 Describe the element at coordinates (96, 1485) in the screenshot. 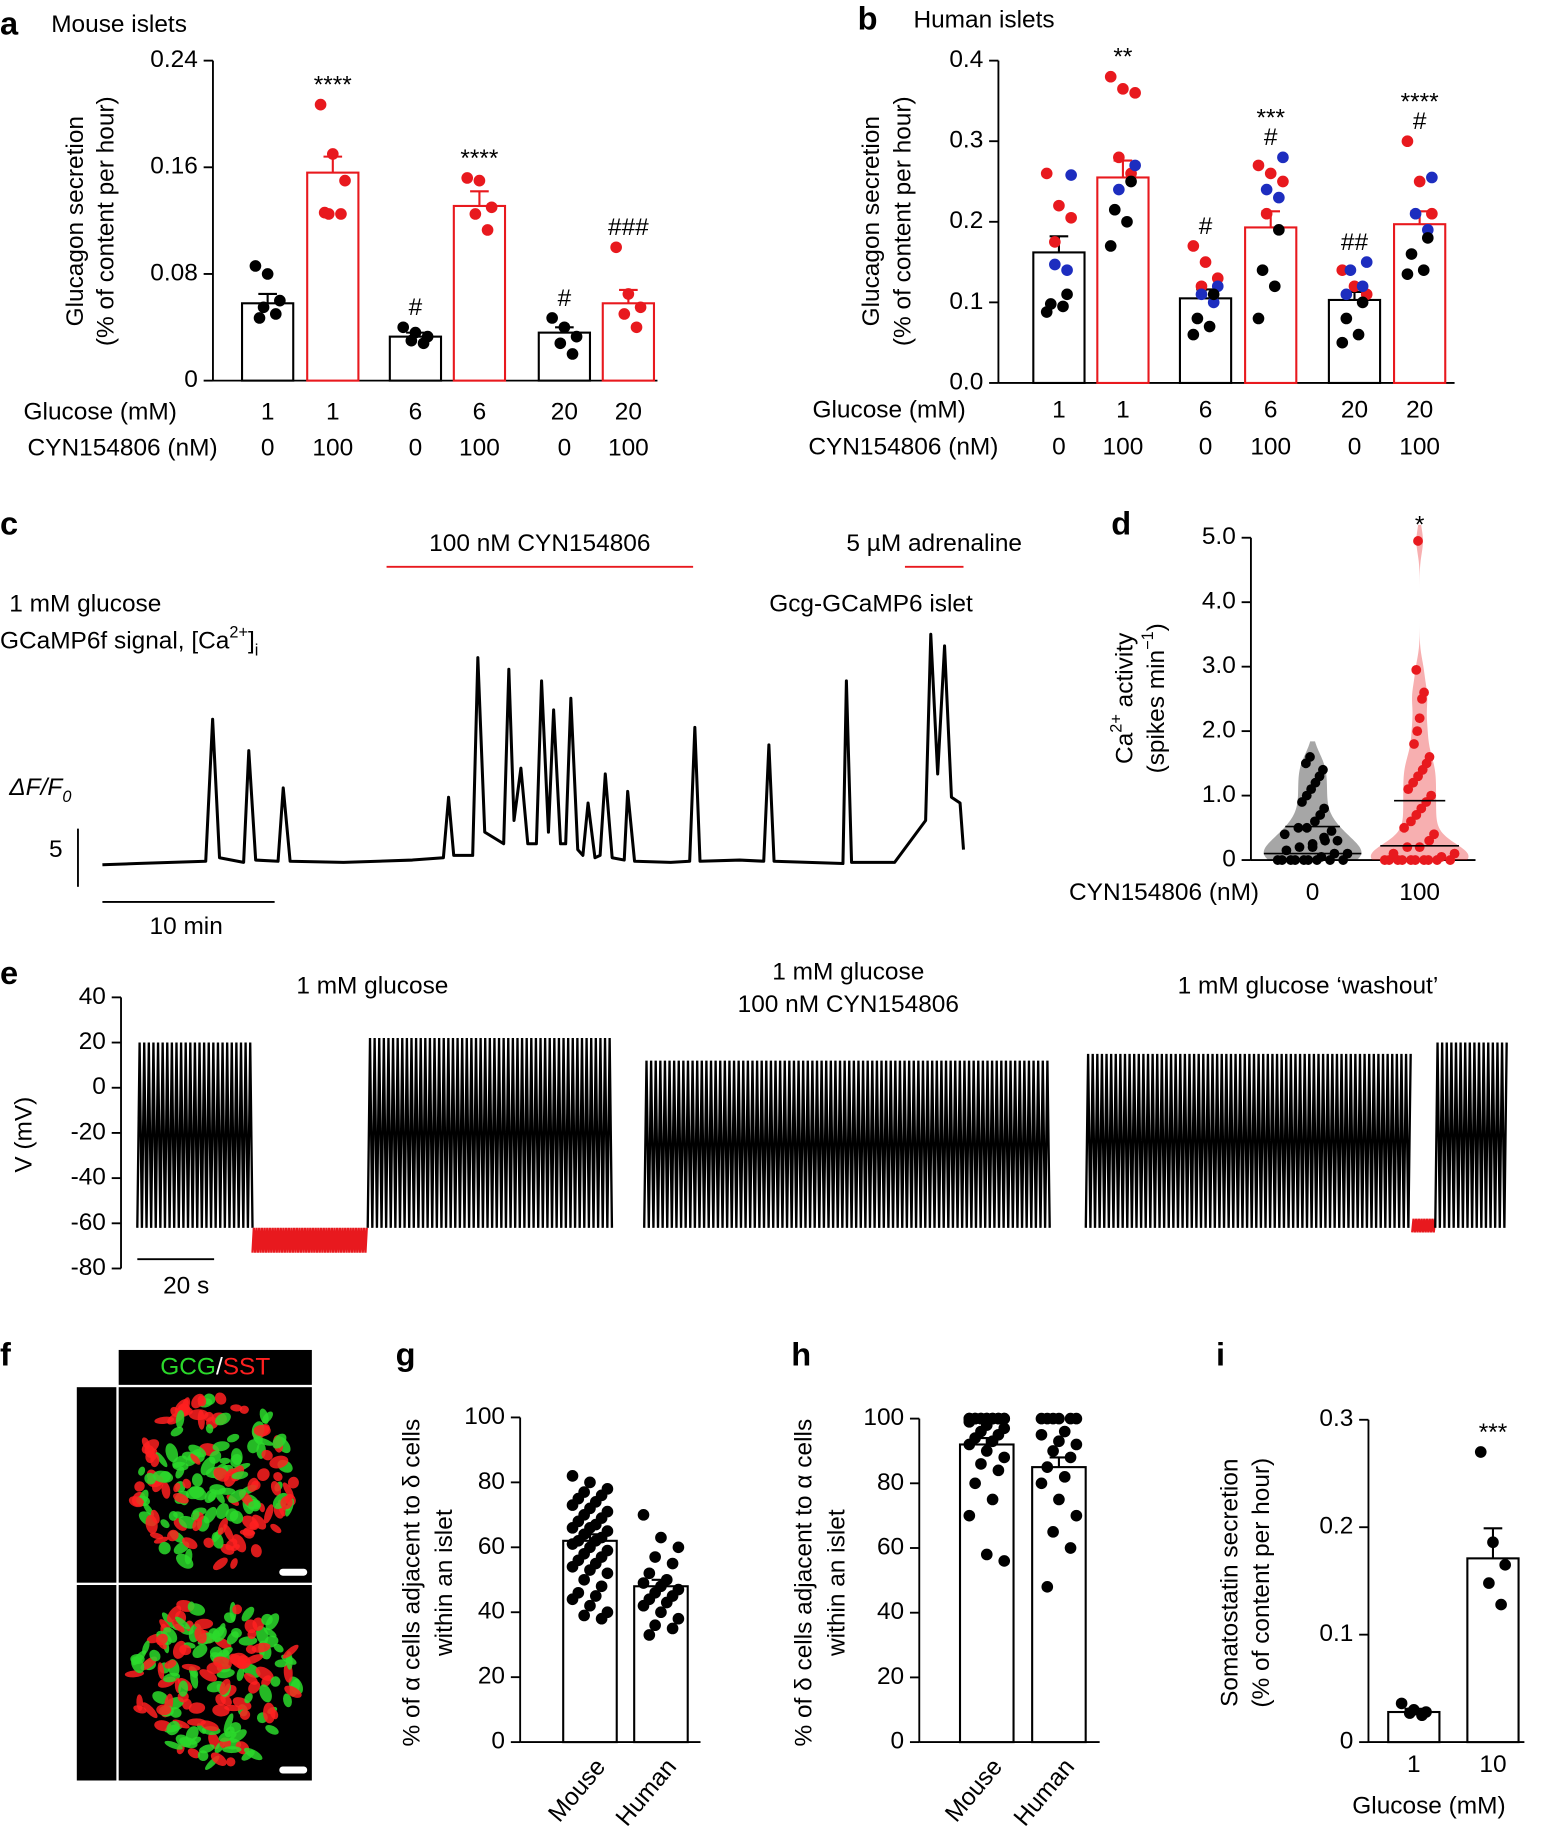

I see `row-label: Mouse islets` at that location.